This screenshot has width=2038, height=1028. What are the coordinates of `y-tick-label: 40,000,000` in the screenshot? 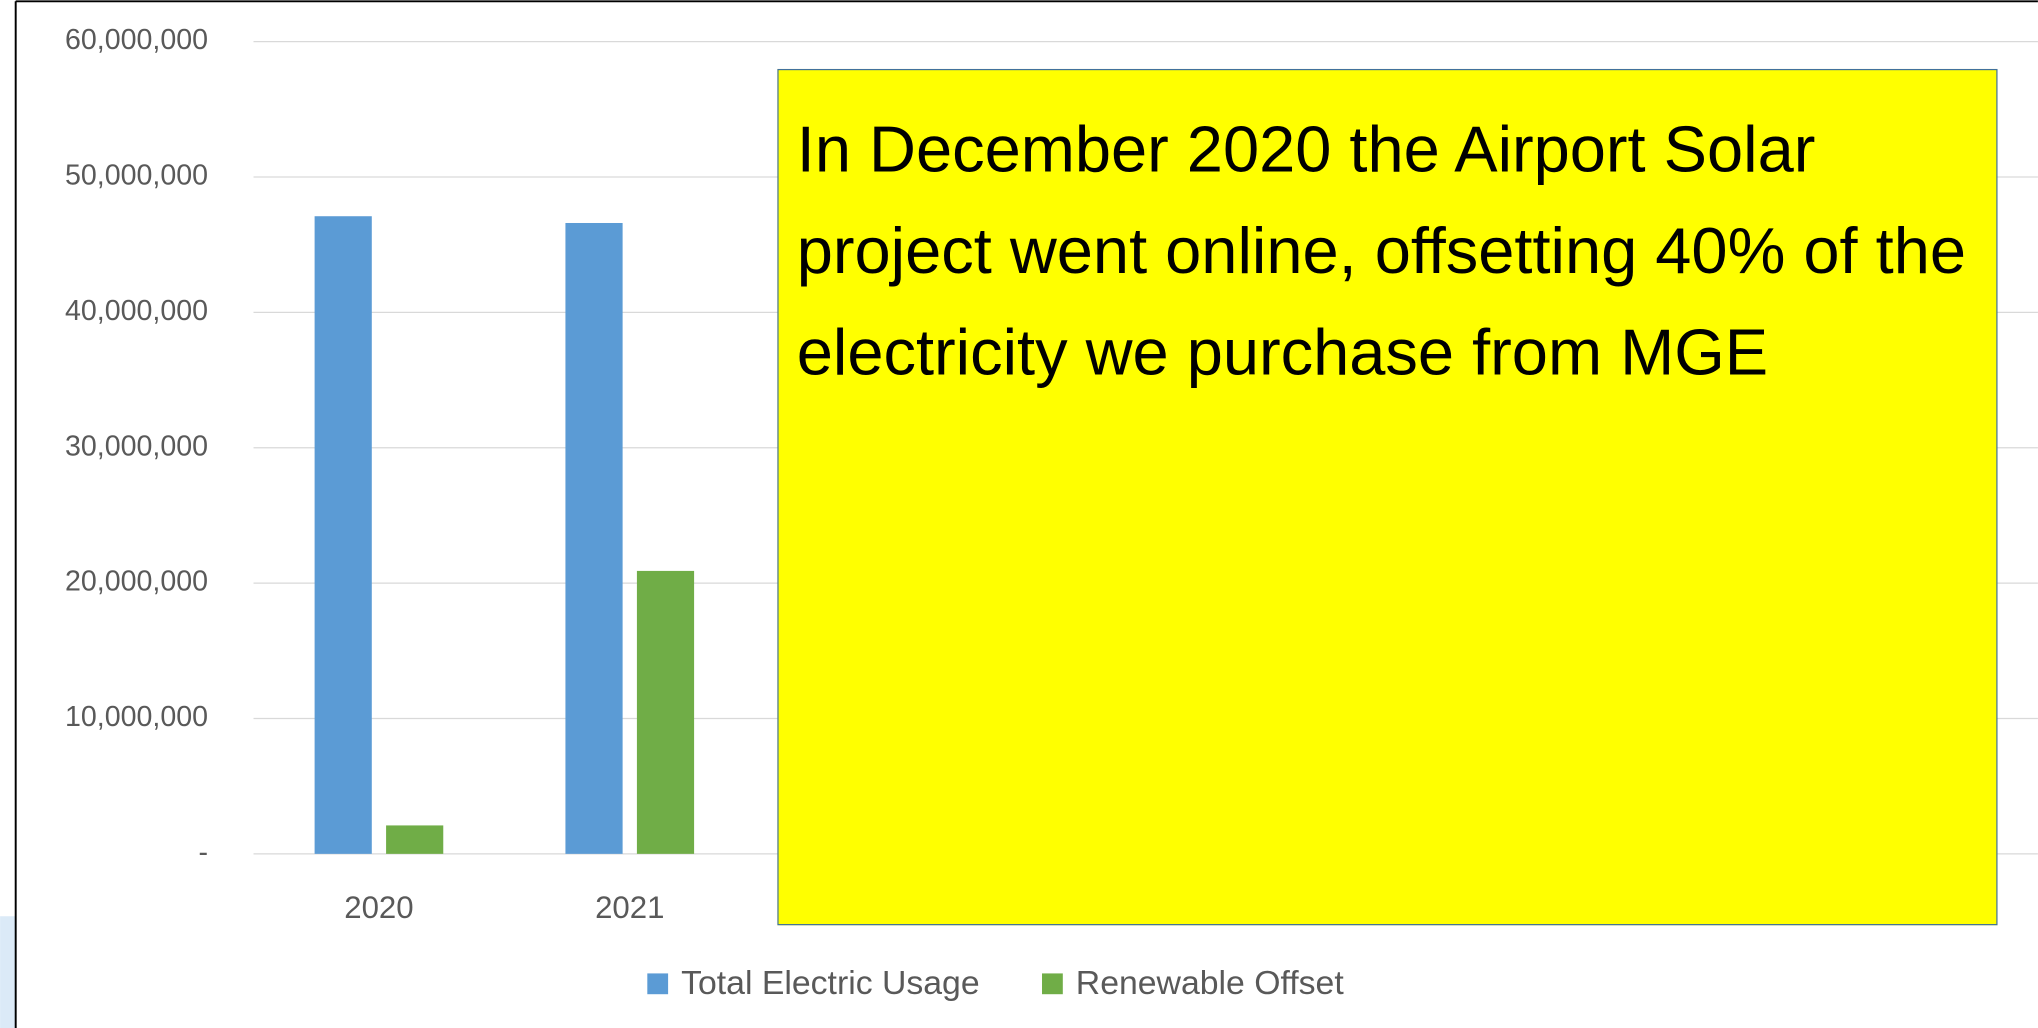 It's located at (136, 311).